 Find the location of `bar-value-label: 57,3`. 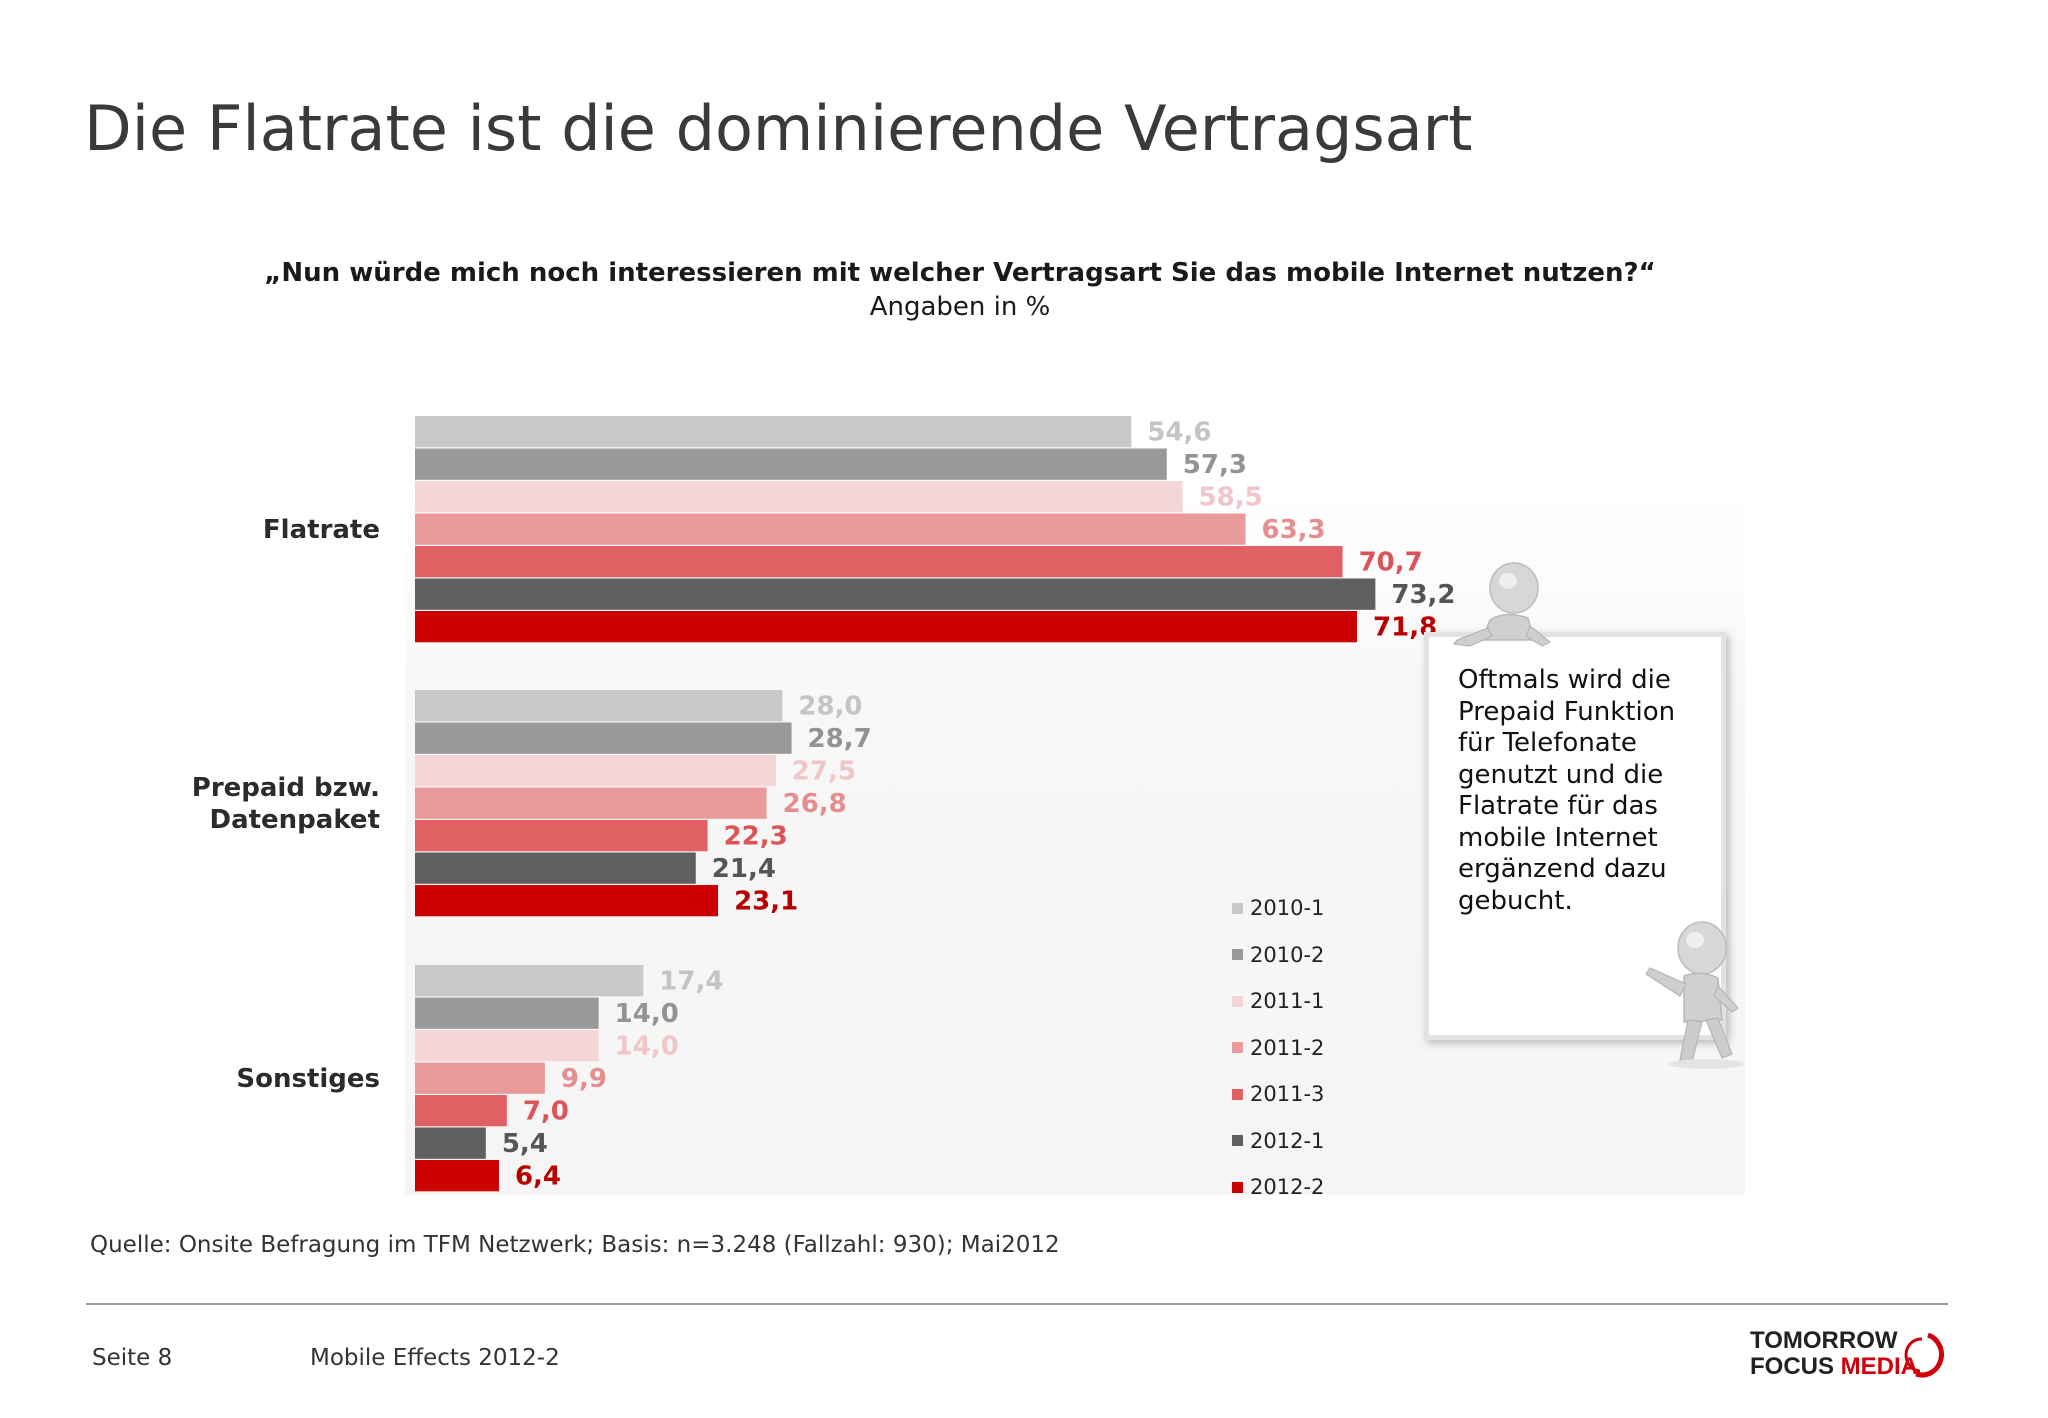

bar-value-label: 57,3 is located at coordinates (1215, 465).